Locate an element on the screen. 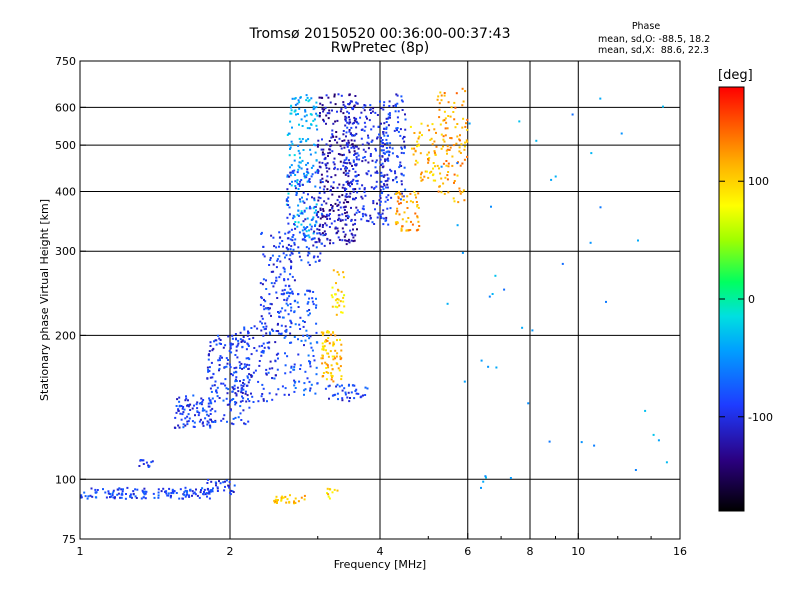 The width and height of the screenshot is (800, 600). colorbar-label: [deg] is located at coordinates (735, 75).